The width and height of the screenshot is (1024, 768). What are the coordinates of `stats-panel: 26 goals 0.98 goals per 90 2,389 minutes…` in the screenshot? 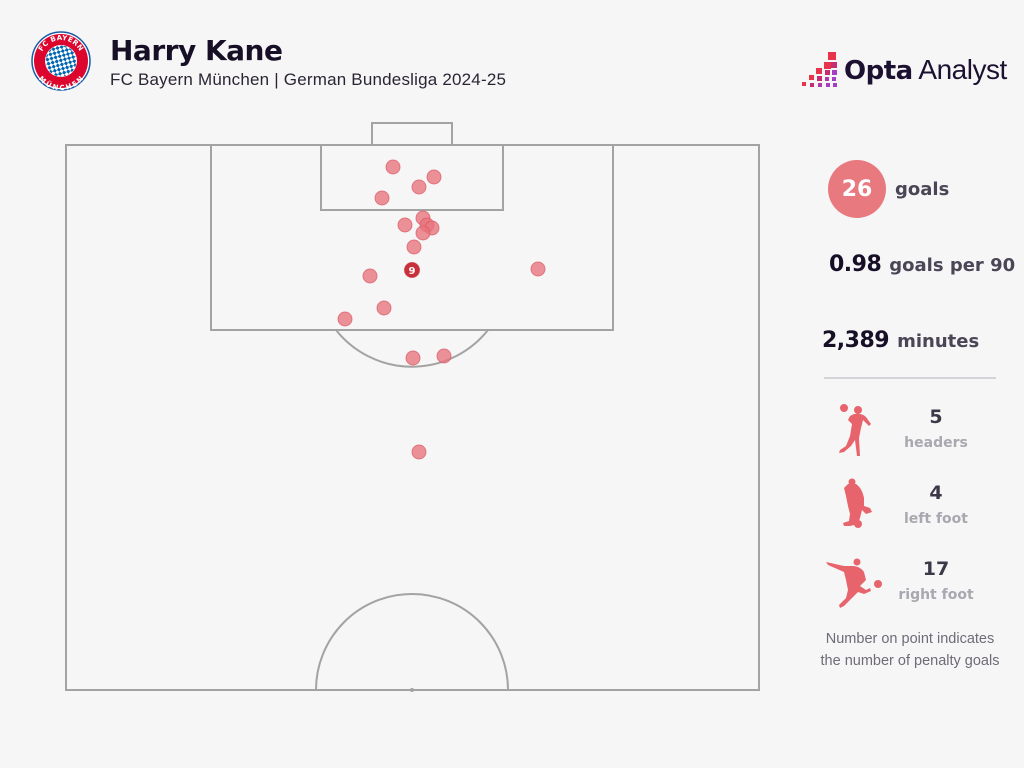 It's located at (917, 420).